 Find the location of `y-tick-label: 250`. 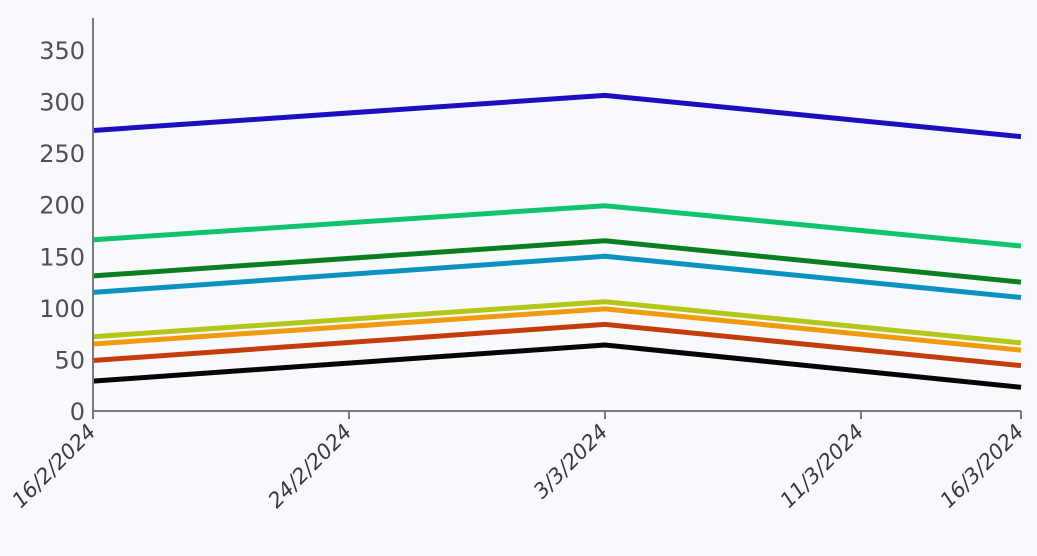

y-tick-label: 250 is located at coordinates (62, 154).